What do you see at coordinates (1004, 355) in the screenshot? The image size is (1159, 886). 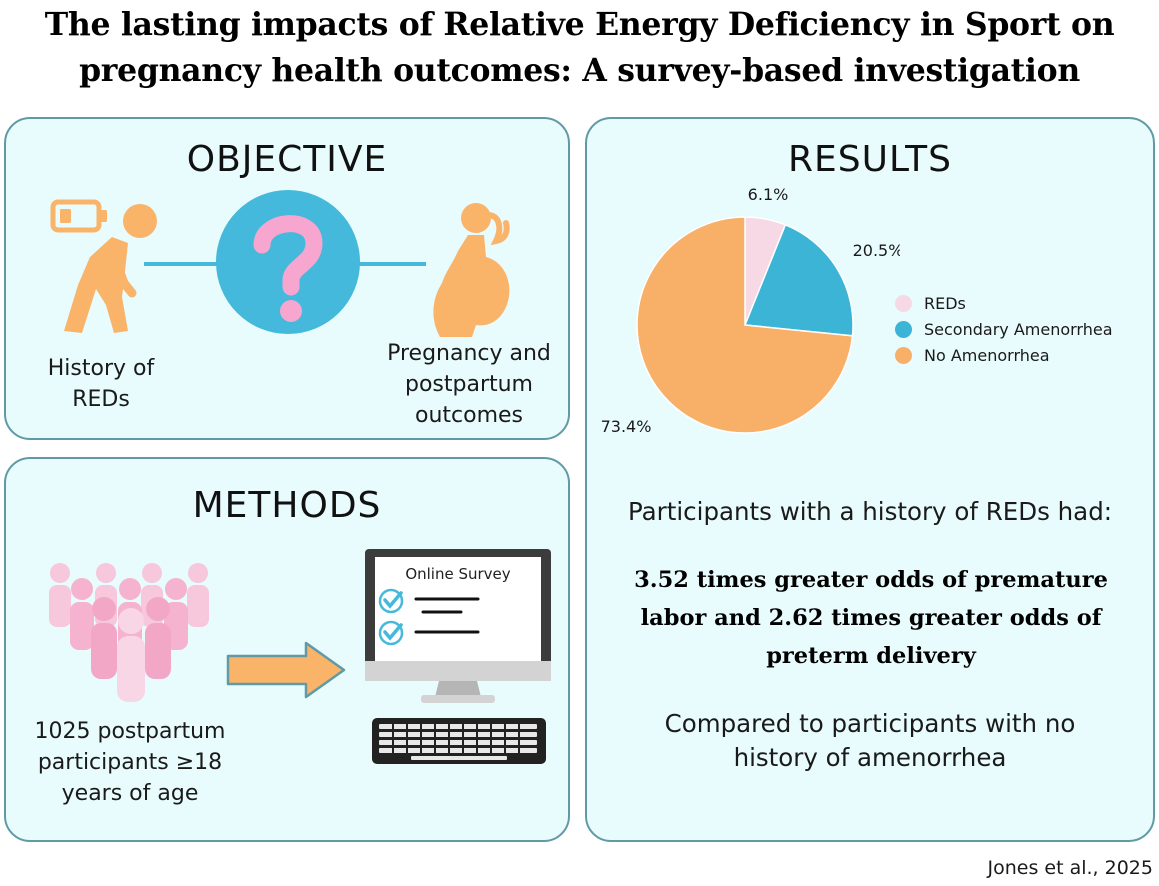 I see `legend-item-no-amenorrhea: No Amenorrhea` at bounding box center [1004, 355].